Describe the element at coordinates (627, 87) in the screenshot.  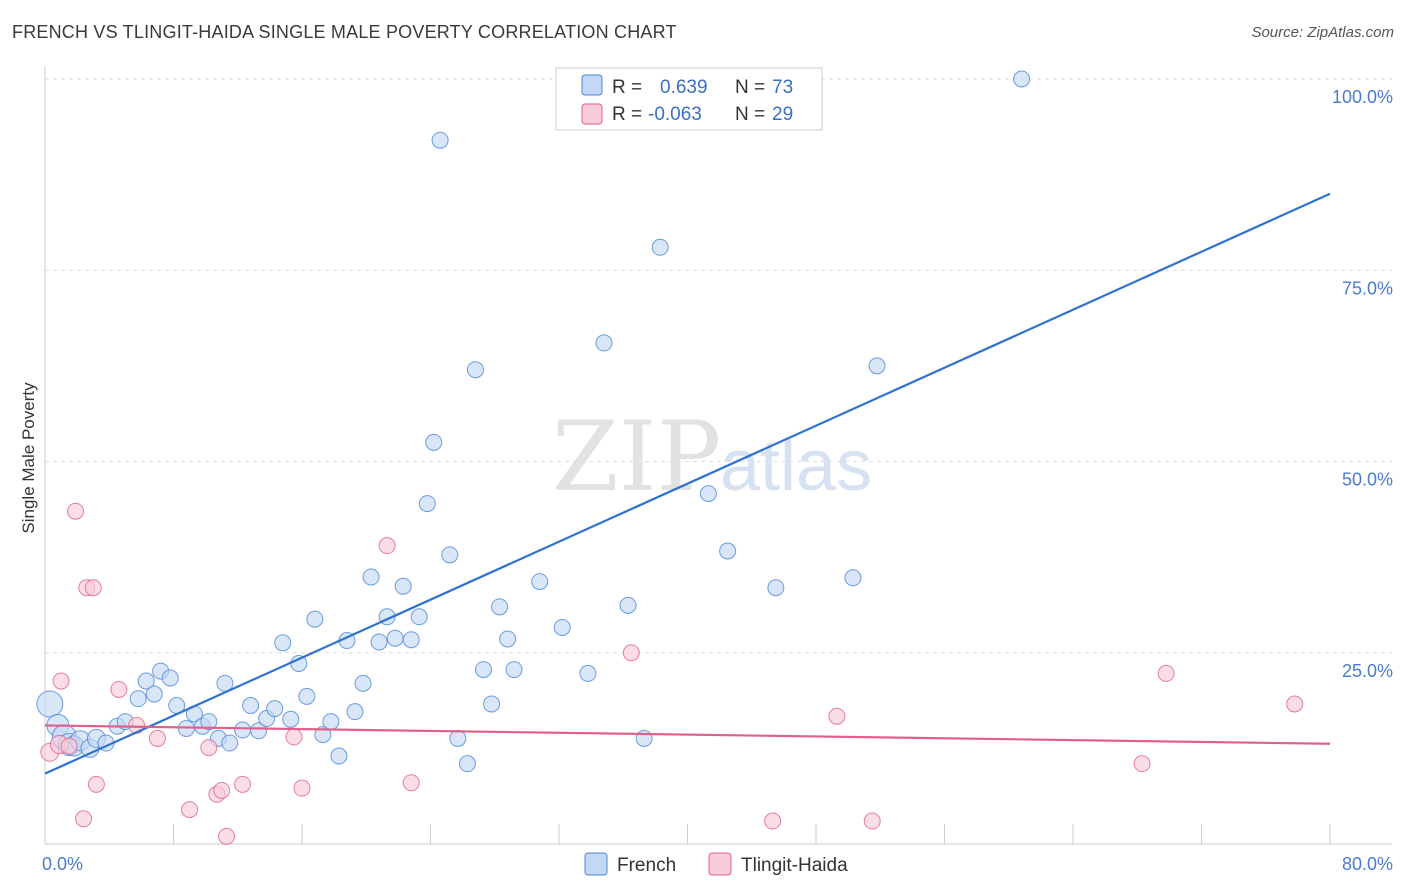
I see `legend-french-r-label: R =` at that location.